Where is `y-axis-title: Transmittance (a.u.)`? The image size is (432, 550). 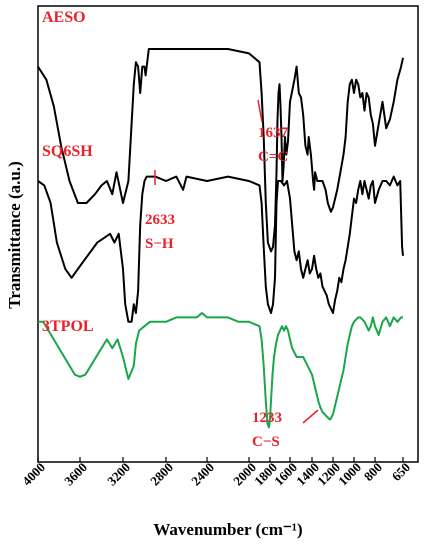 y-axis-title: Transmittance (a.u.) is located at coordinates (14, 234).